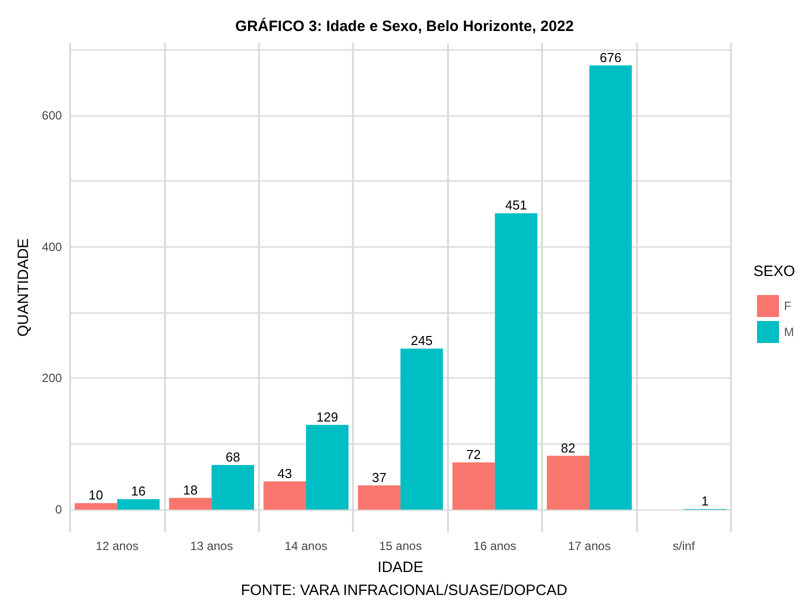  Describe the element at coordinates (684, 546) in the screenshot. I see `x-tick-label: s/inf` at that location.